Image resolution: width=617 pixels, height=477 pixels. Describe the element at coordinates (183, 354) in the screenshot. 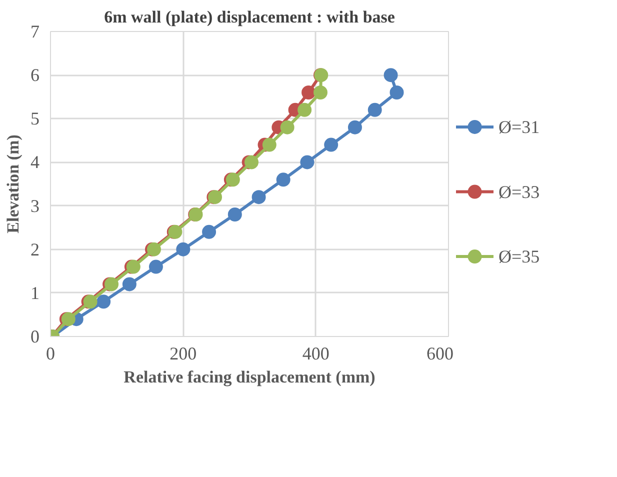

I see `x-tick-label: 200` at that location.